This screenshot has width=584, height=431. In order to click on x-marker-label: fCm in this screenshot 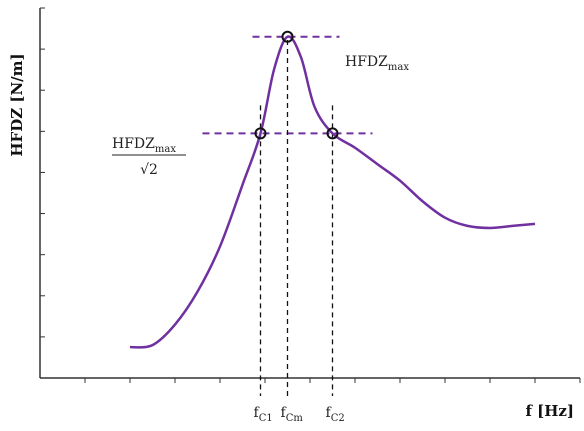, I will do `click(292, 414)`.